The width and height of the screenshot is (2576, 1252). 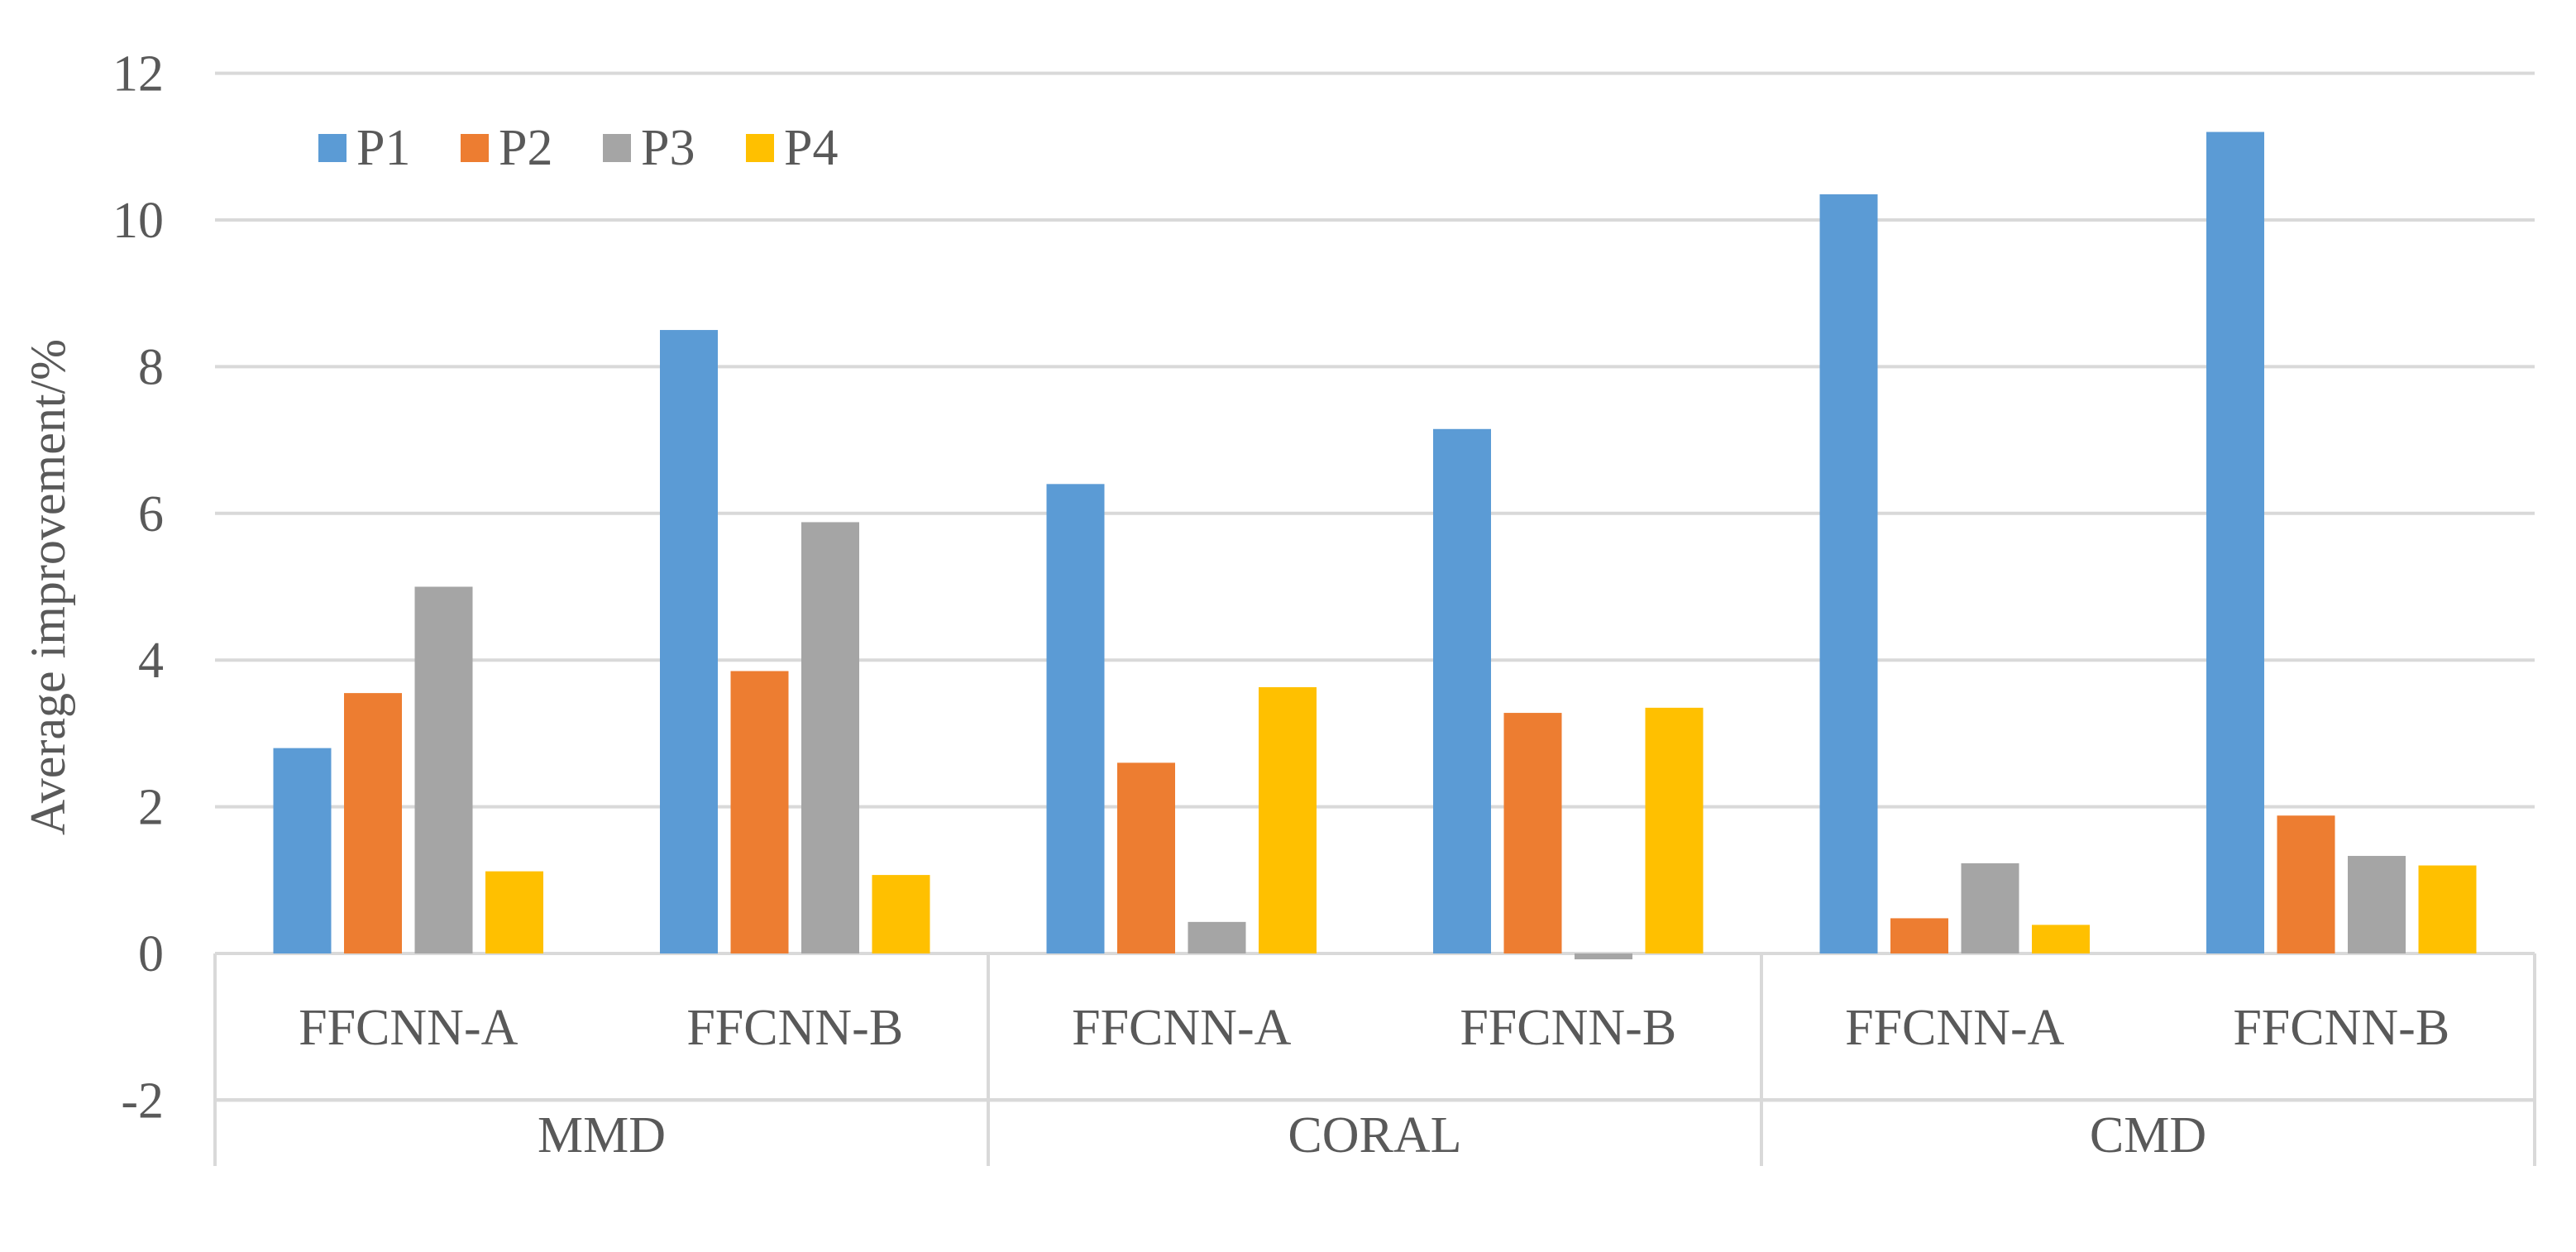 I want to click on y-tick-label: 8, so click(x=151, y=367).